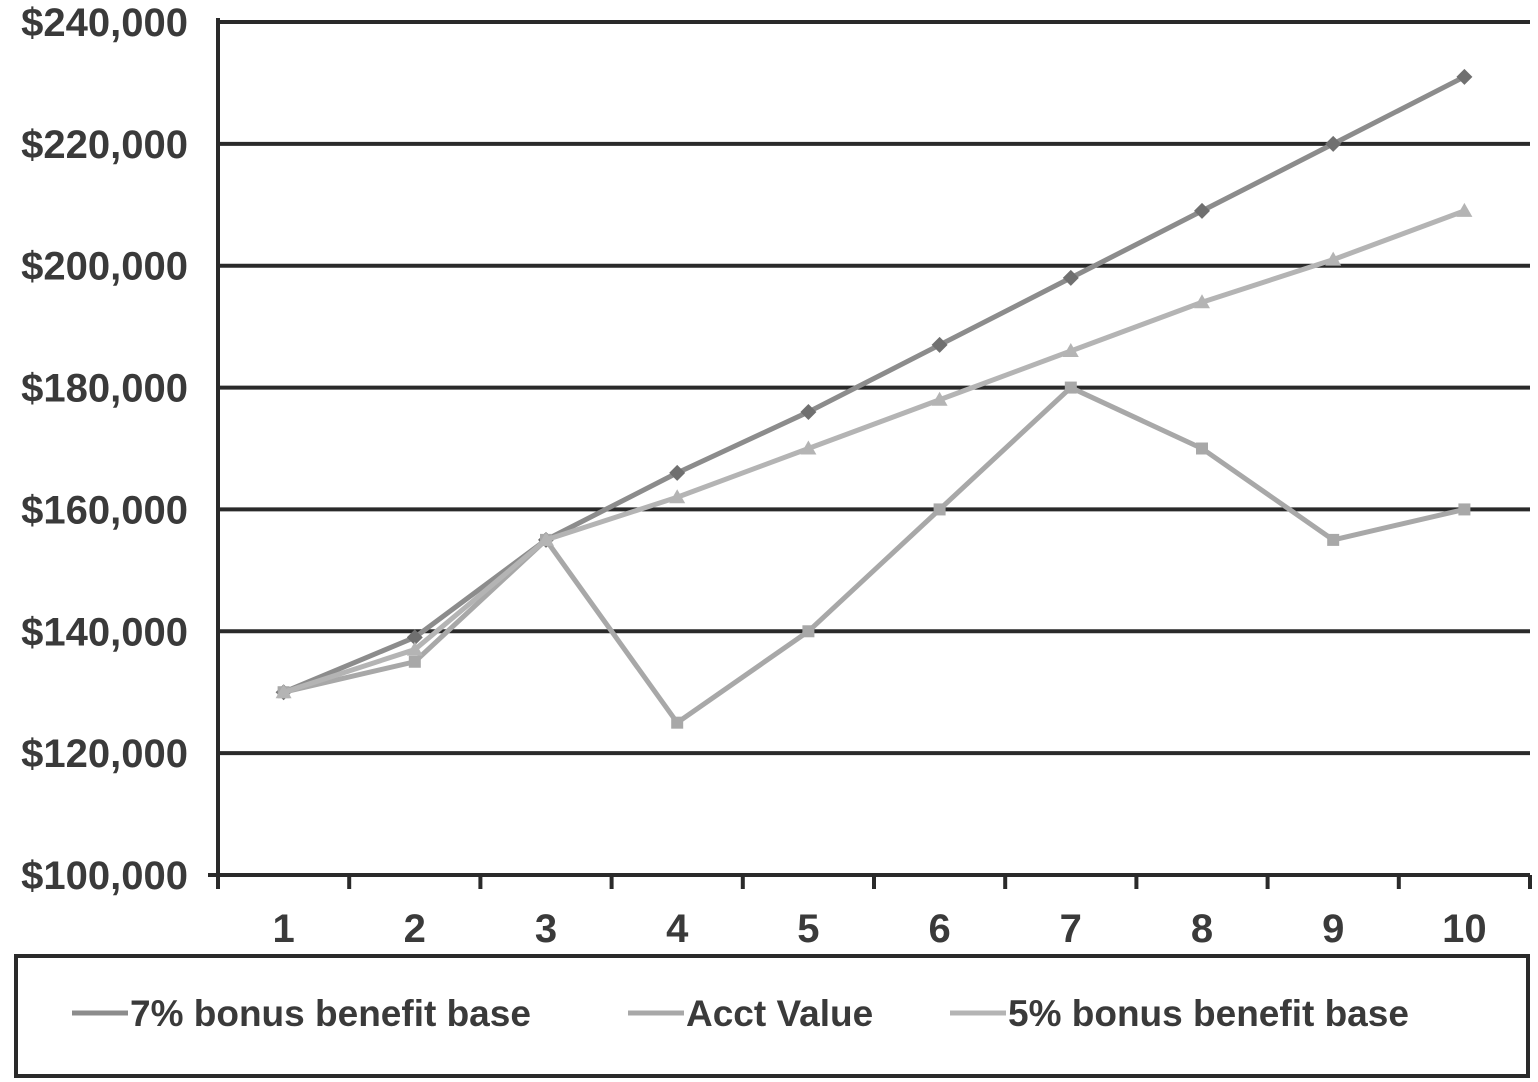 The height and width of the screenshot is (1082, 1538). Describe the element at coordinates (879, 929) in the screenshot. I see `x-axis-tick-labels: 1 2 3 4 5 6 7 8 9 10` at that location.